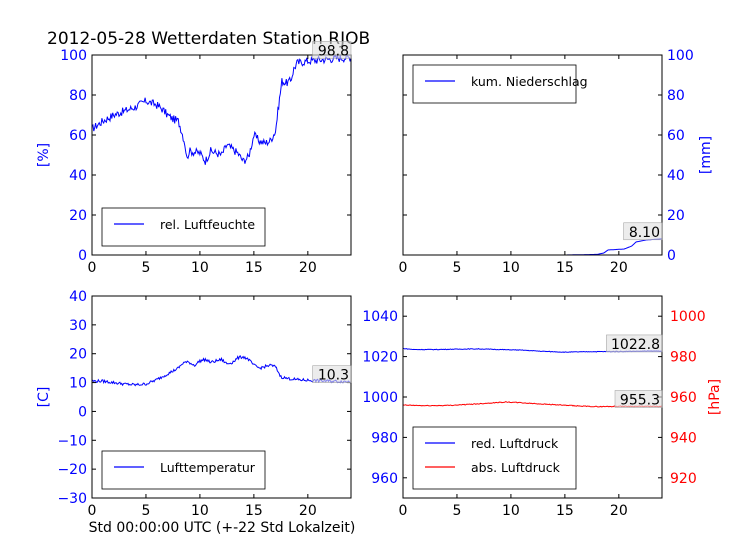  What do you see at coordinates (644, 233) in the screenshot?
I see `last-value-label: 8.10` at bounding box center [644, 233].